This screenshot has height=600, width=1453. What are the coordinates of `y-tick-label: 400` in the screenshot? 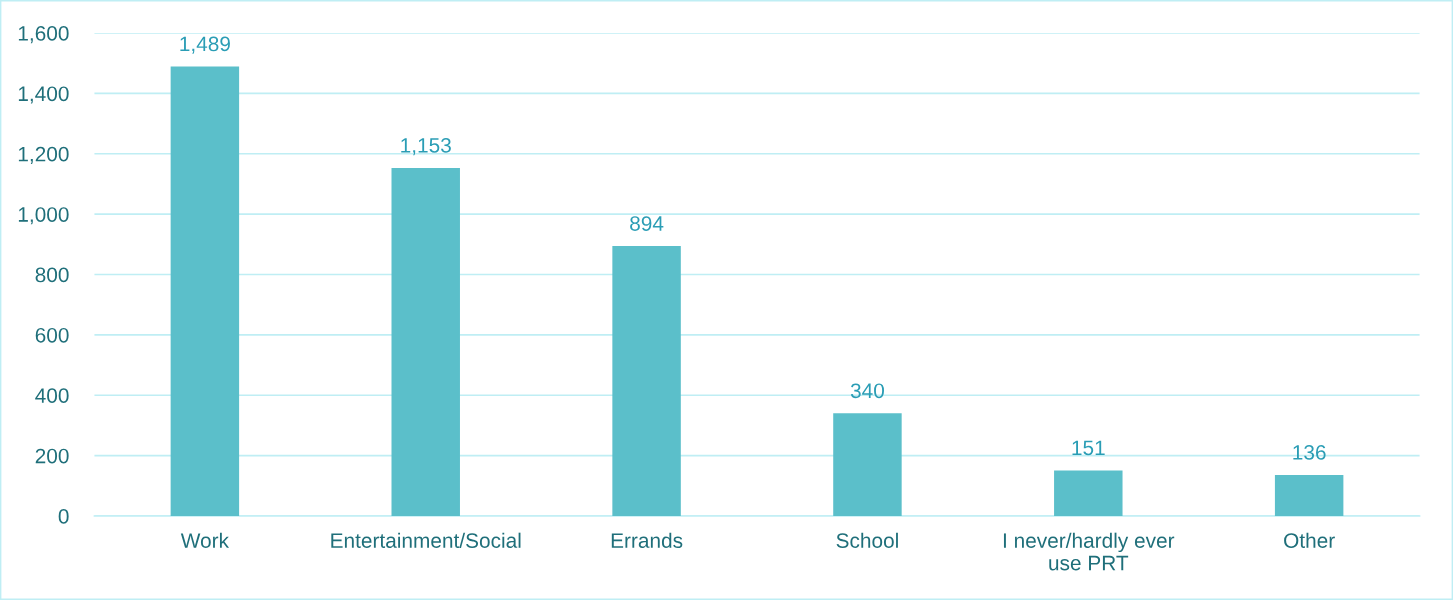 It's located at (52, 395).